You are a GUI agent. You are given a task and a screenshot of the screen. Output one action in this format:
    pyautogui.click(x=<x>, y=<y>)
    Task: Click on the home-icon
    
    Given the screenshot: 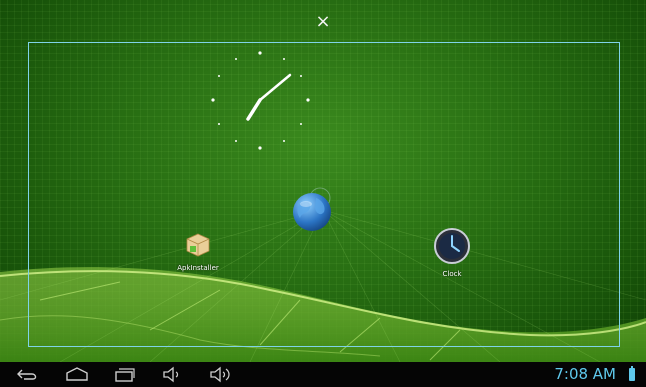 What is the action you would take?
    pyautogui.click(x=77, y=374)
    